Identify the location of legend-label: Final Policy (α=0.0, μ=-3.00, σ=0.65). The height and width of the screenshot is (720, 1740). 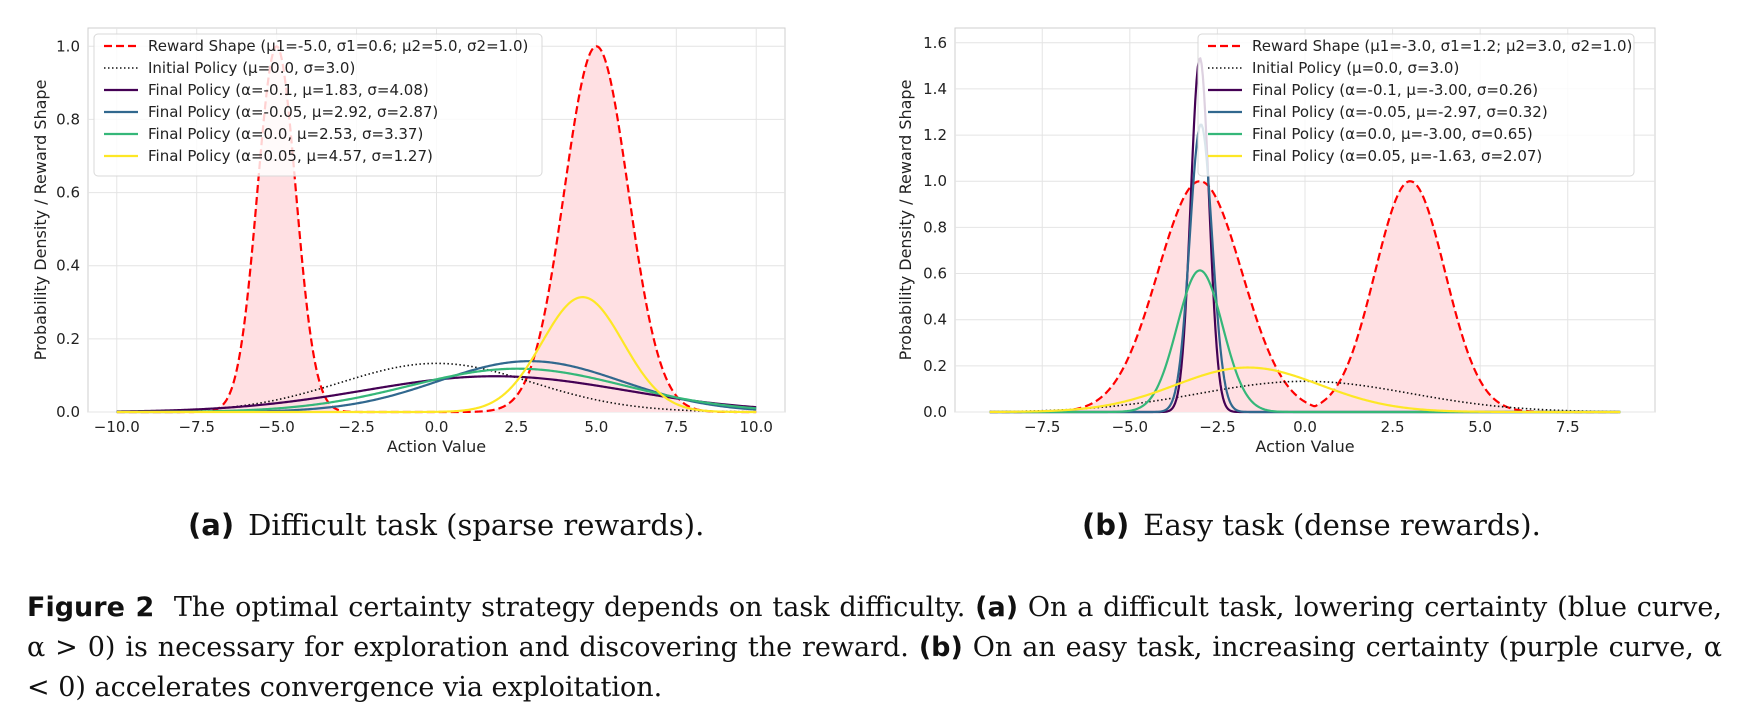
(1392, 134).